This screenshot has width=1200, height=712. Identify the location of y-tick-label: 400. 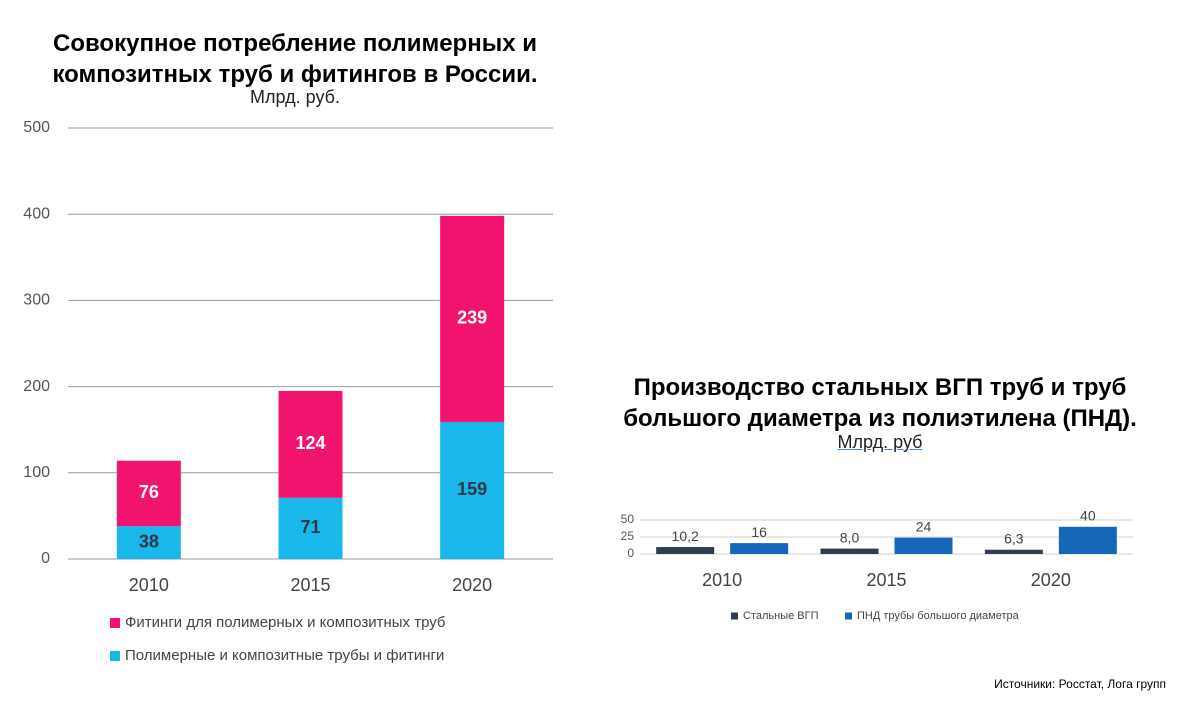
(36, 213).